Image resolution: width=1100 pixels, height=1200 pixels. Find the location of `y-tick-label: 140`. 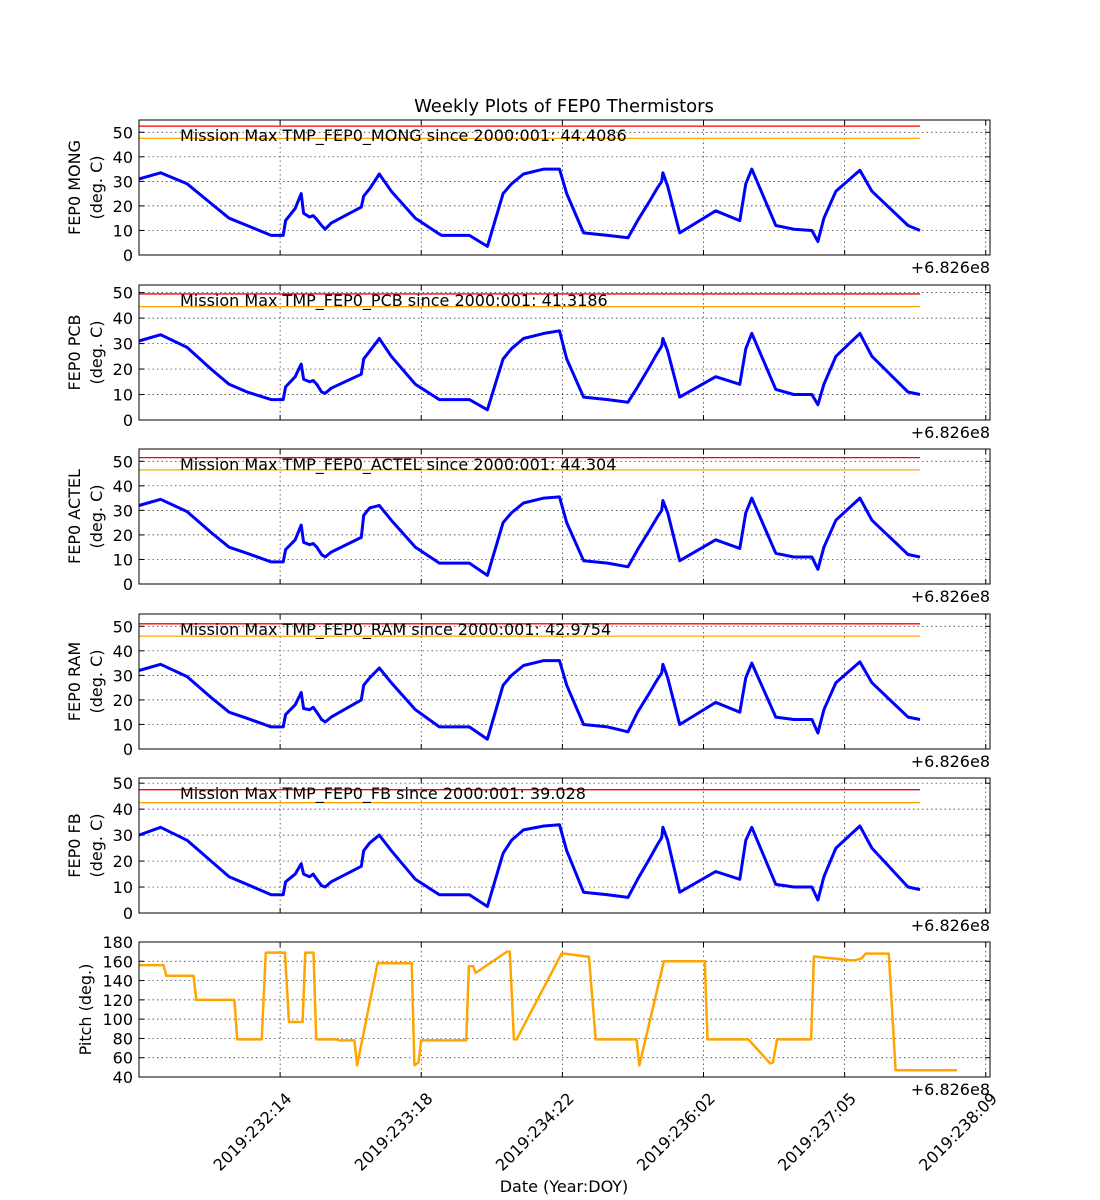

y-tick-label: 140 is located at coordinates (117, 981).